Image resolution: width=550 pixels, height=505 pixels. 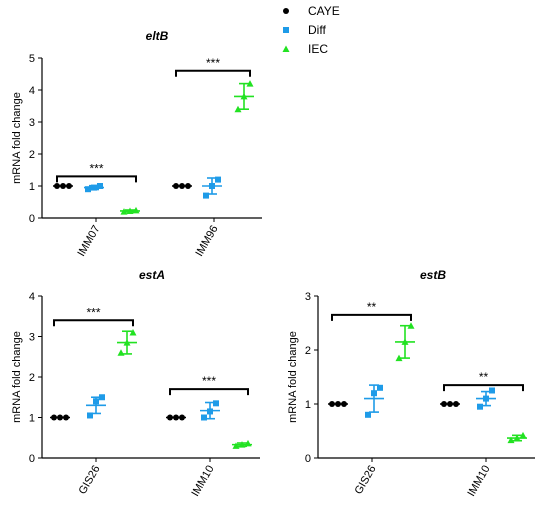 I want to click on legend-label-caye: CAYE, so click(x=324, y=11).